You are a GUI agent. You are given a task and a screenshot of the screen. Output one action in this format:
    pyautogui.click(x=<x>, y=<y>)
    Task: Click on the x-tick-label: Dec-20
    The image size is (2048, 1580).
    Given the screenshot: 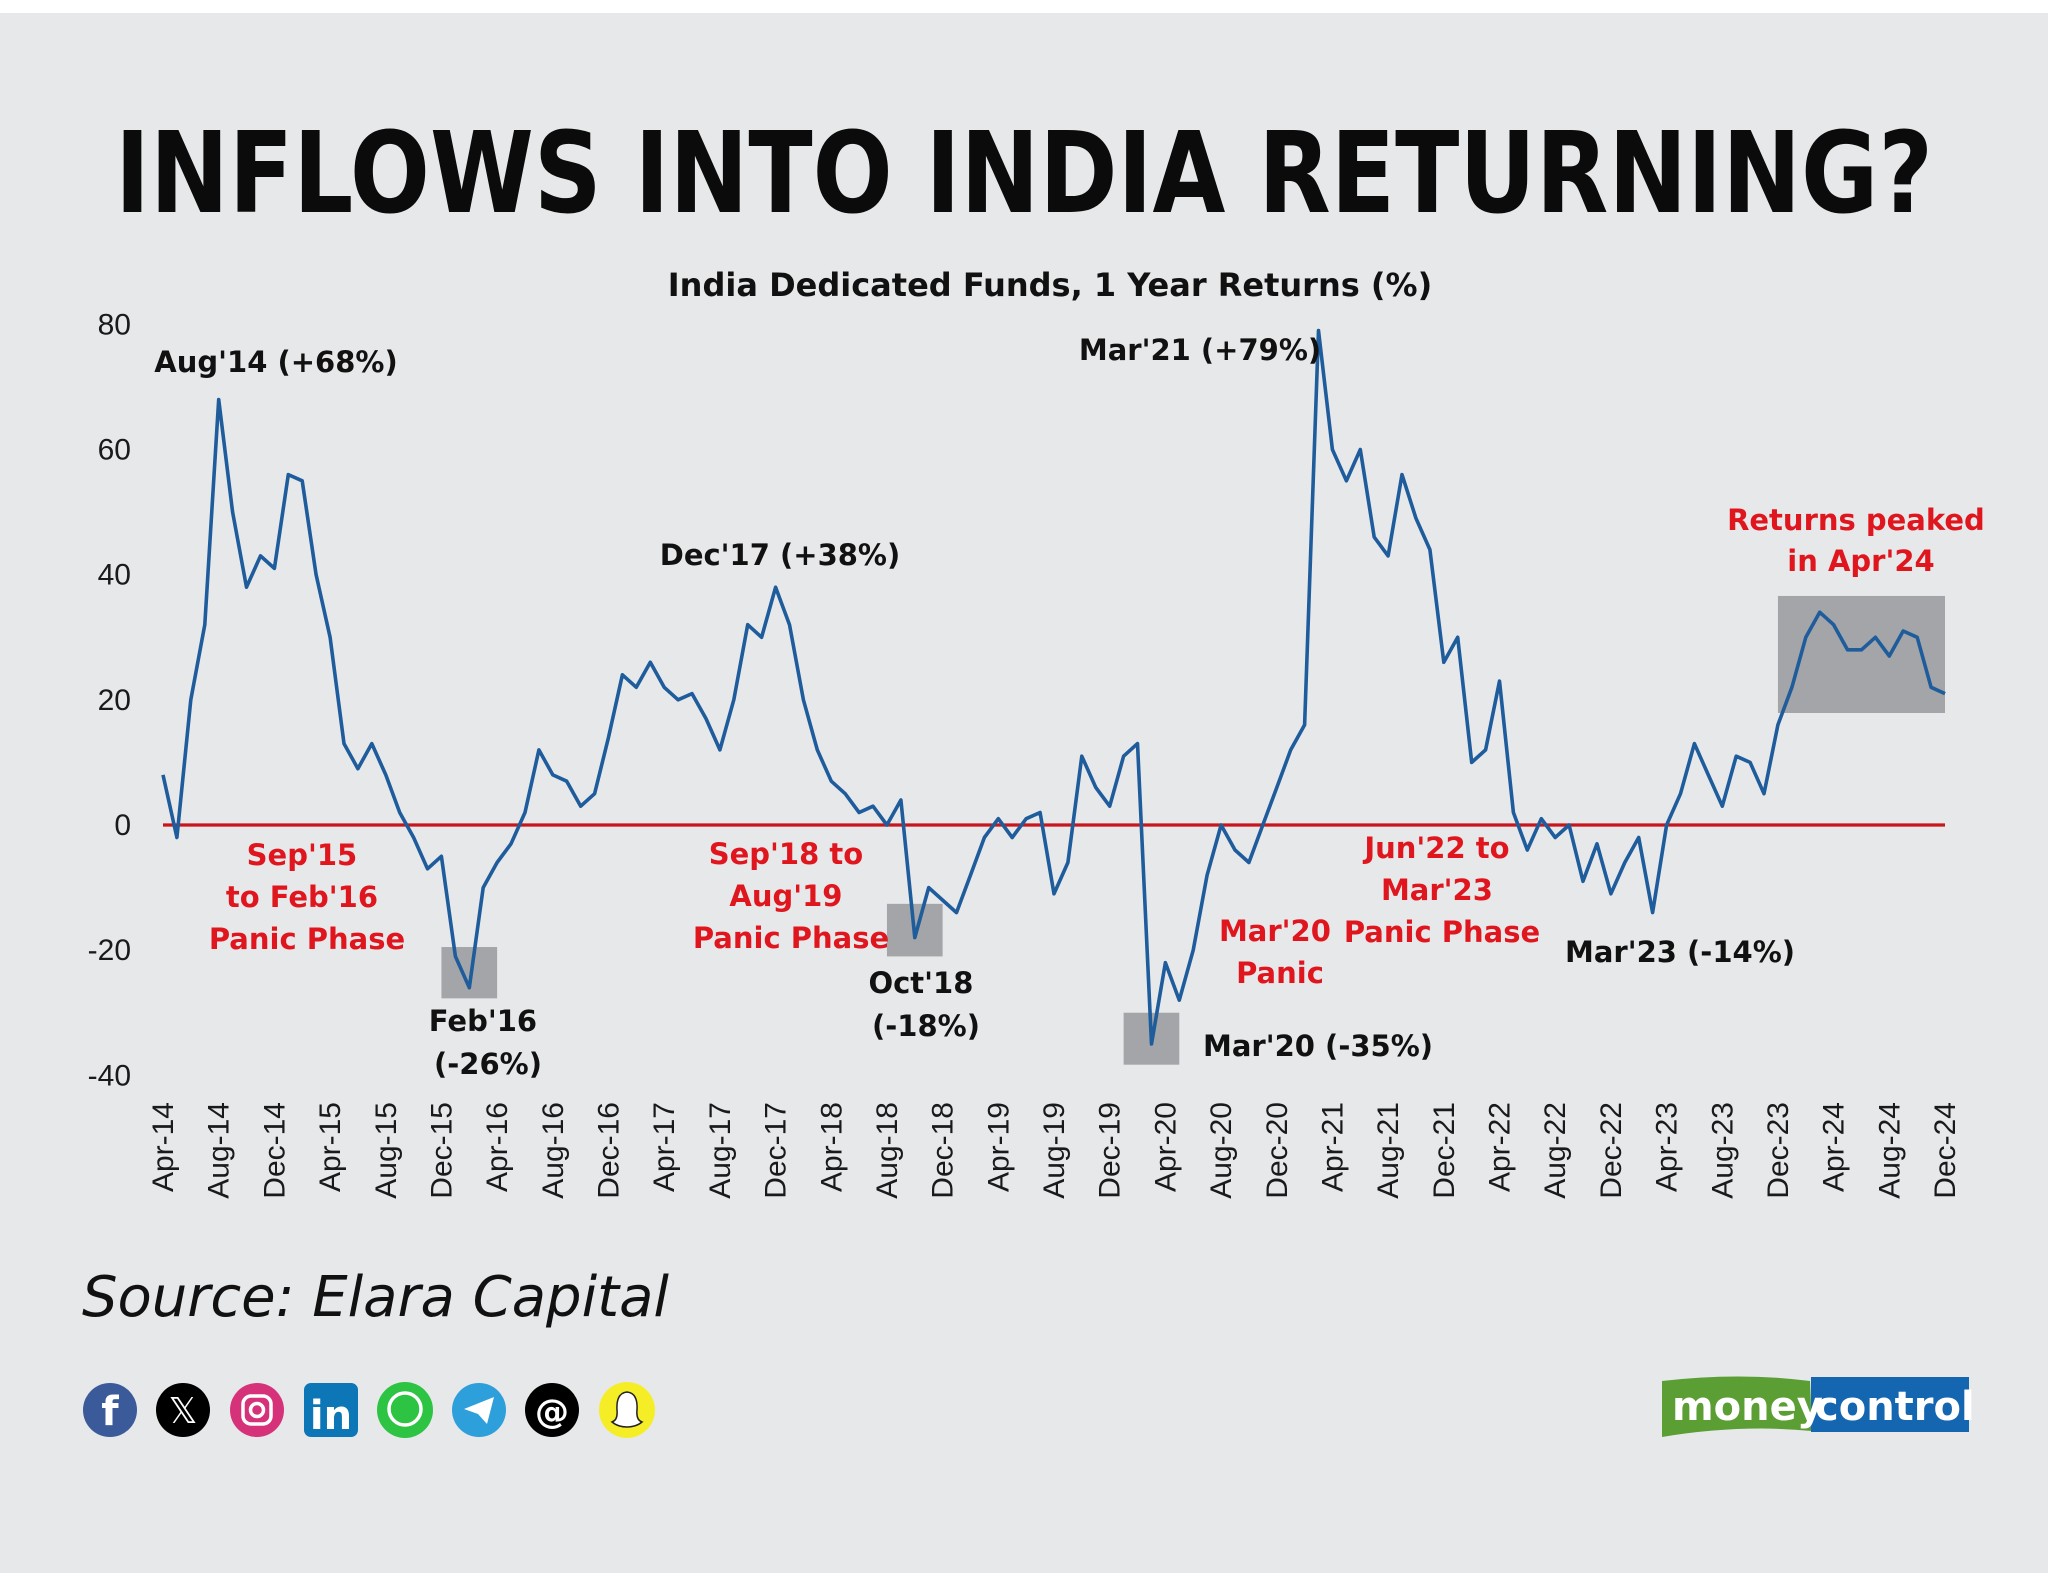 What is the action you would take?
    pyautogui.click(x=1277, y=1150)
    